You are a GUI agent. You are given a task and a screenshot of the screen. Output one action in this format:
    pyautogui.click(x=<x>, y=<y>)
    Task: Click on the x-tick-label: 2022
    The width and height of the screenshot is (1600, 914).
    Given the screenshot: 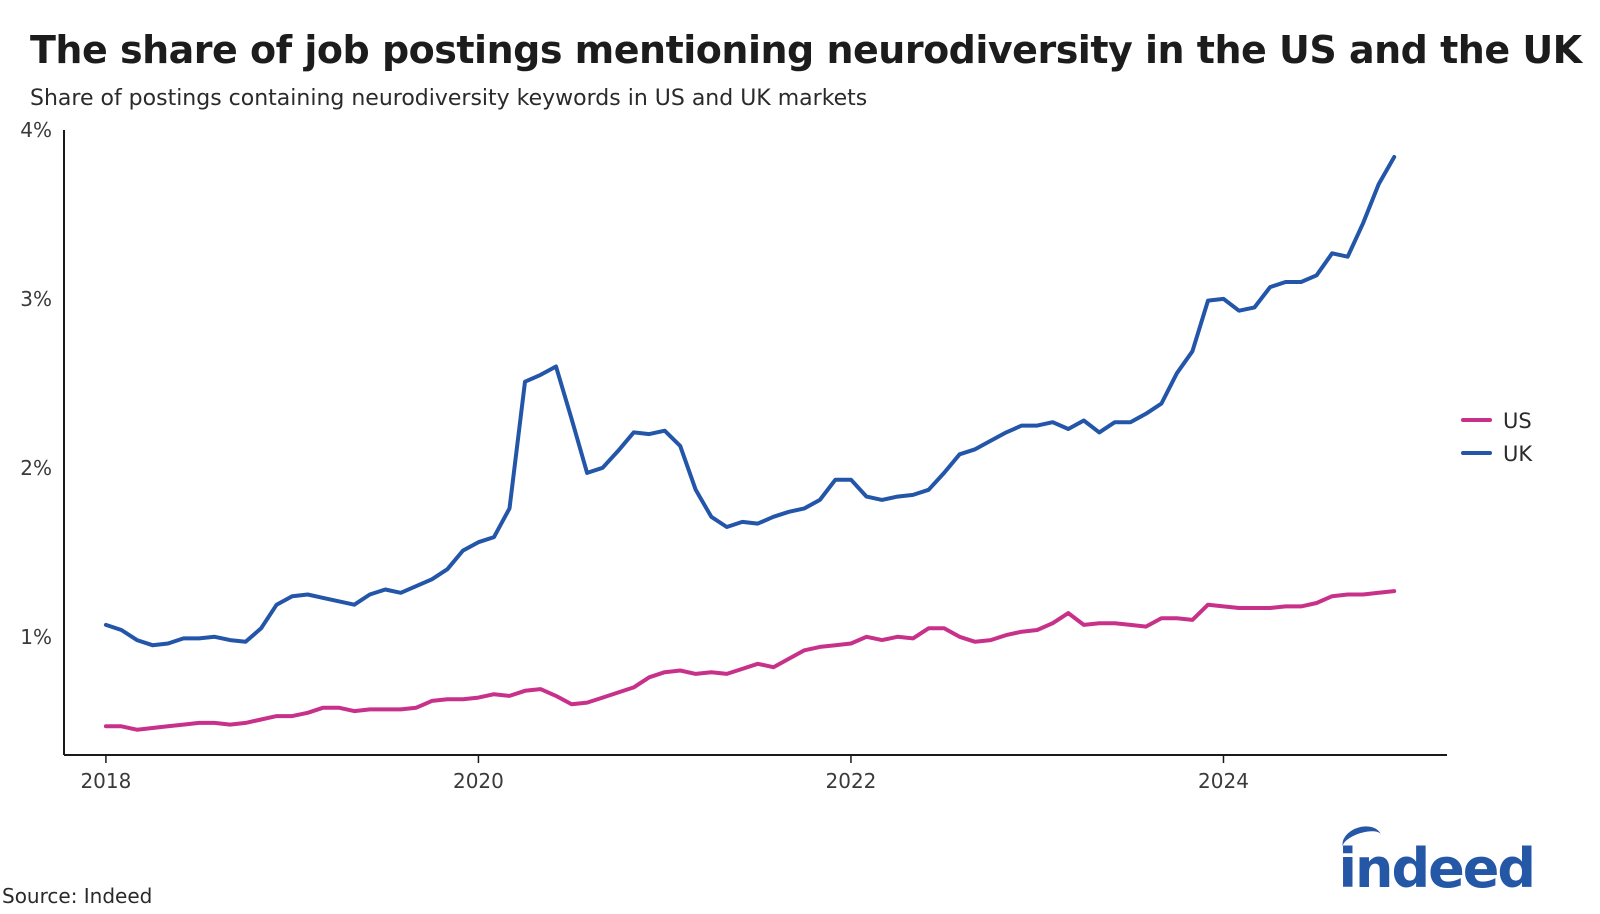 What is the action you would take?
    pyautogui.click(x=851, y=781)
    